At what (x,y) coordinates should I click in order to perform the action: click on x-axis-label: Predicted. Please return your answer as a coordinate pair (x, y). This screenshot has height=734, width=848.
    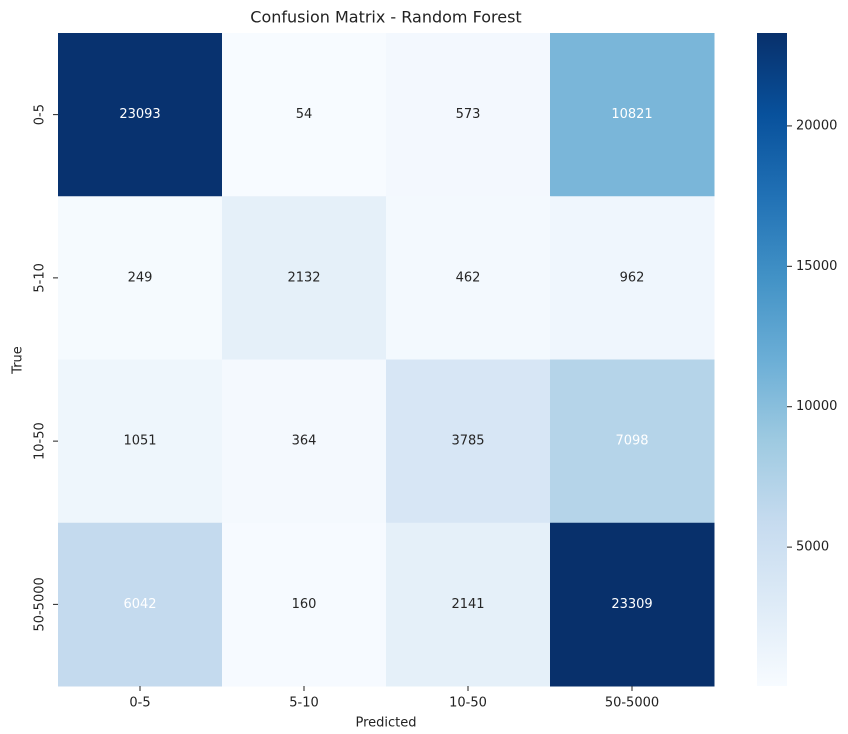
    Looking at the image, I should click on (385, 723).